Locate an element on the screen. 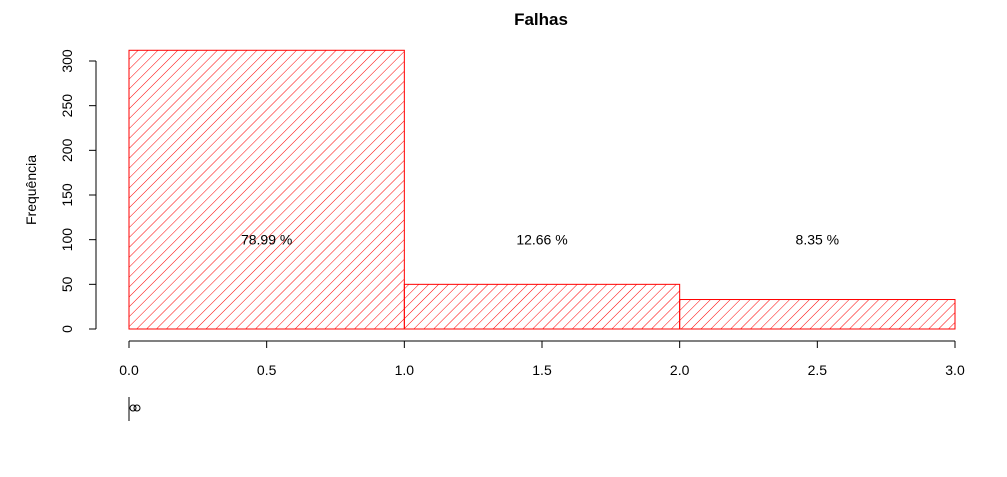  data-labels-layer: 78.99 % 12.66 % 8.35 % is located at coordinates (540, 240).